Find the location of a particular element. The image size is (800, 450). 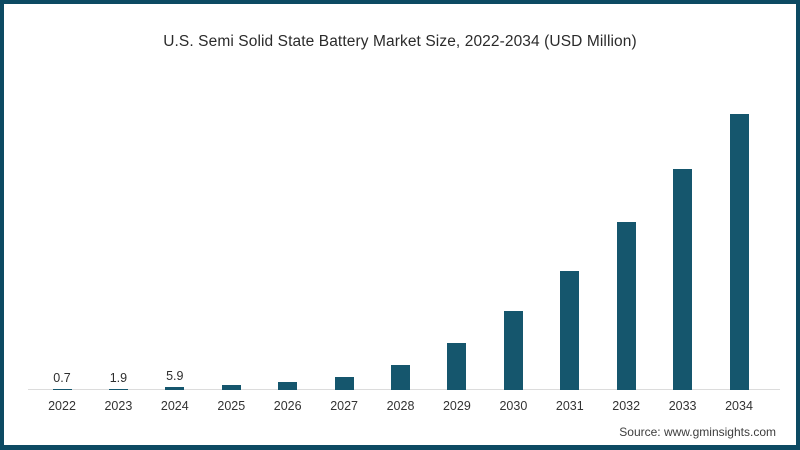

x-tick-label: 2027 is located at coordinates (344, 406).